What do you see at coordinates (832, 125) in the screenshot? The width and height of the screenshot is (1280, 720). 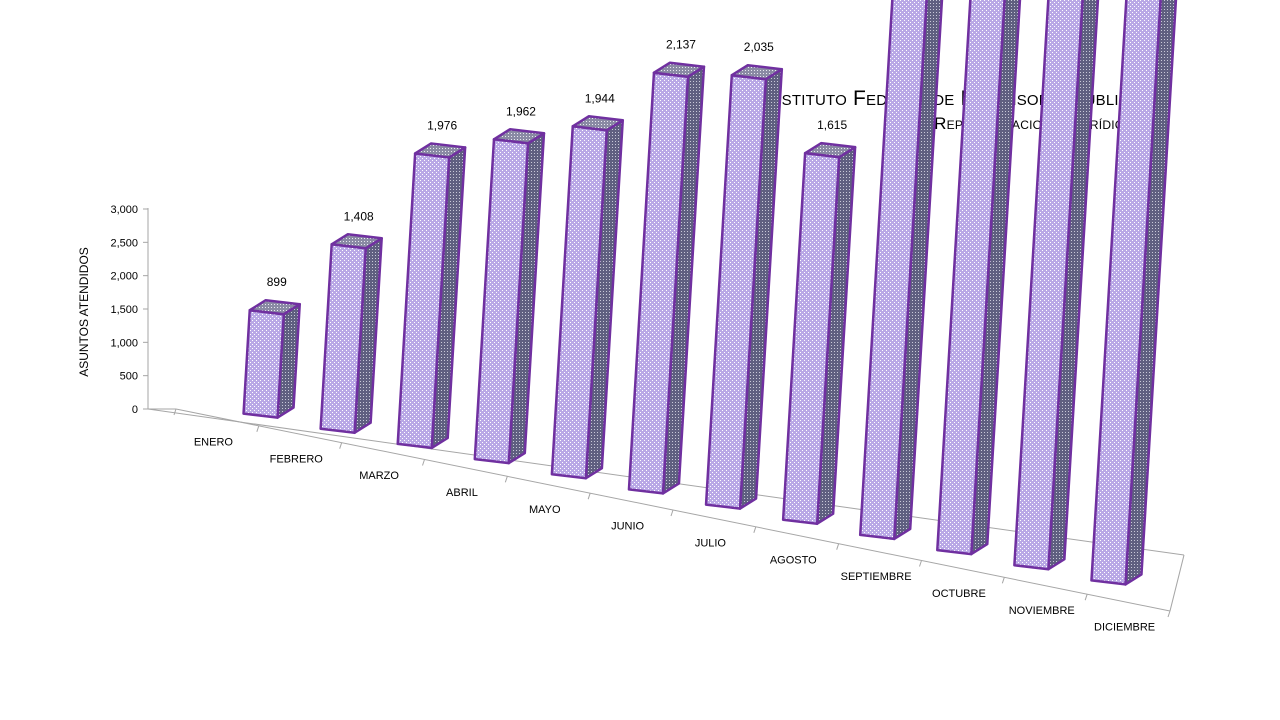 I see `bar-value-label: 1,615` at bounding box center [832, 125].